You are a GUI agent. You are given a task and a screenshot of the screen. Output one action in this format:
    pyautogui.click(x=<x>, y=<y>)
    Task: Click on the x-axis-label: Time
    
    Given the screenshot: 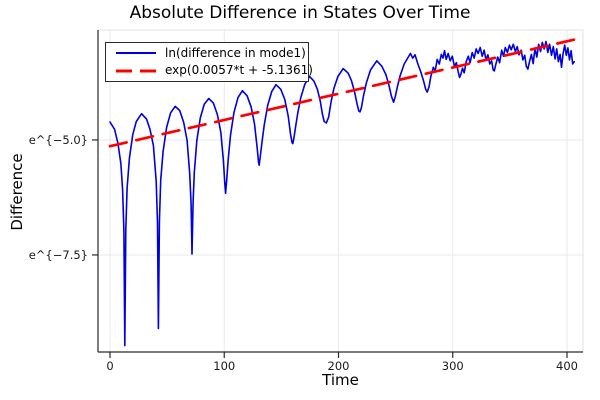 What is the action you would take?
    pyautogui.click(x=340, y=380)
    